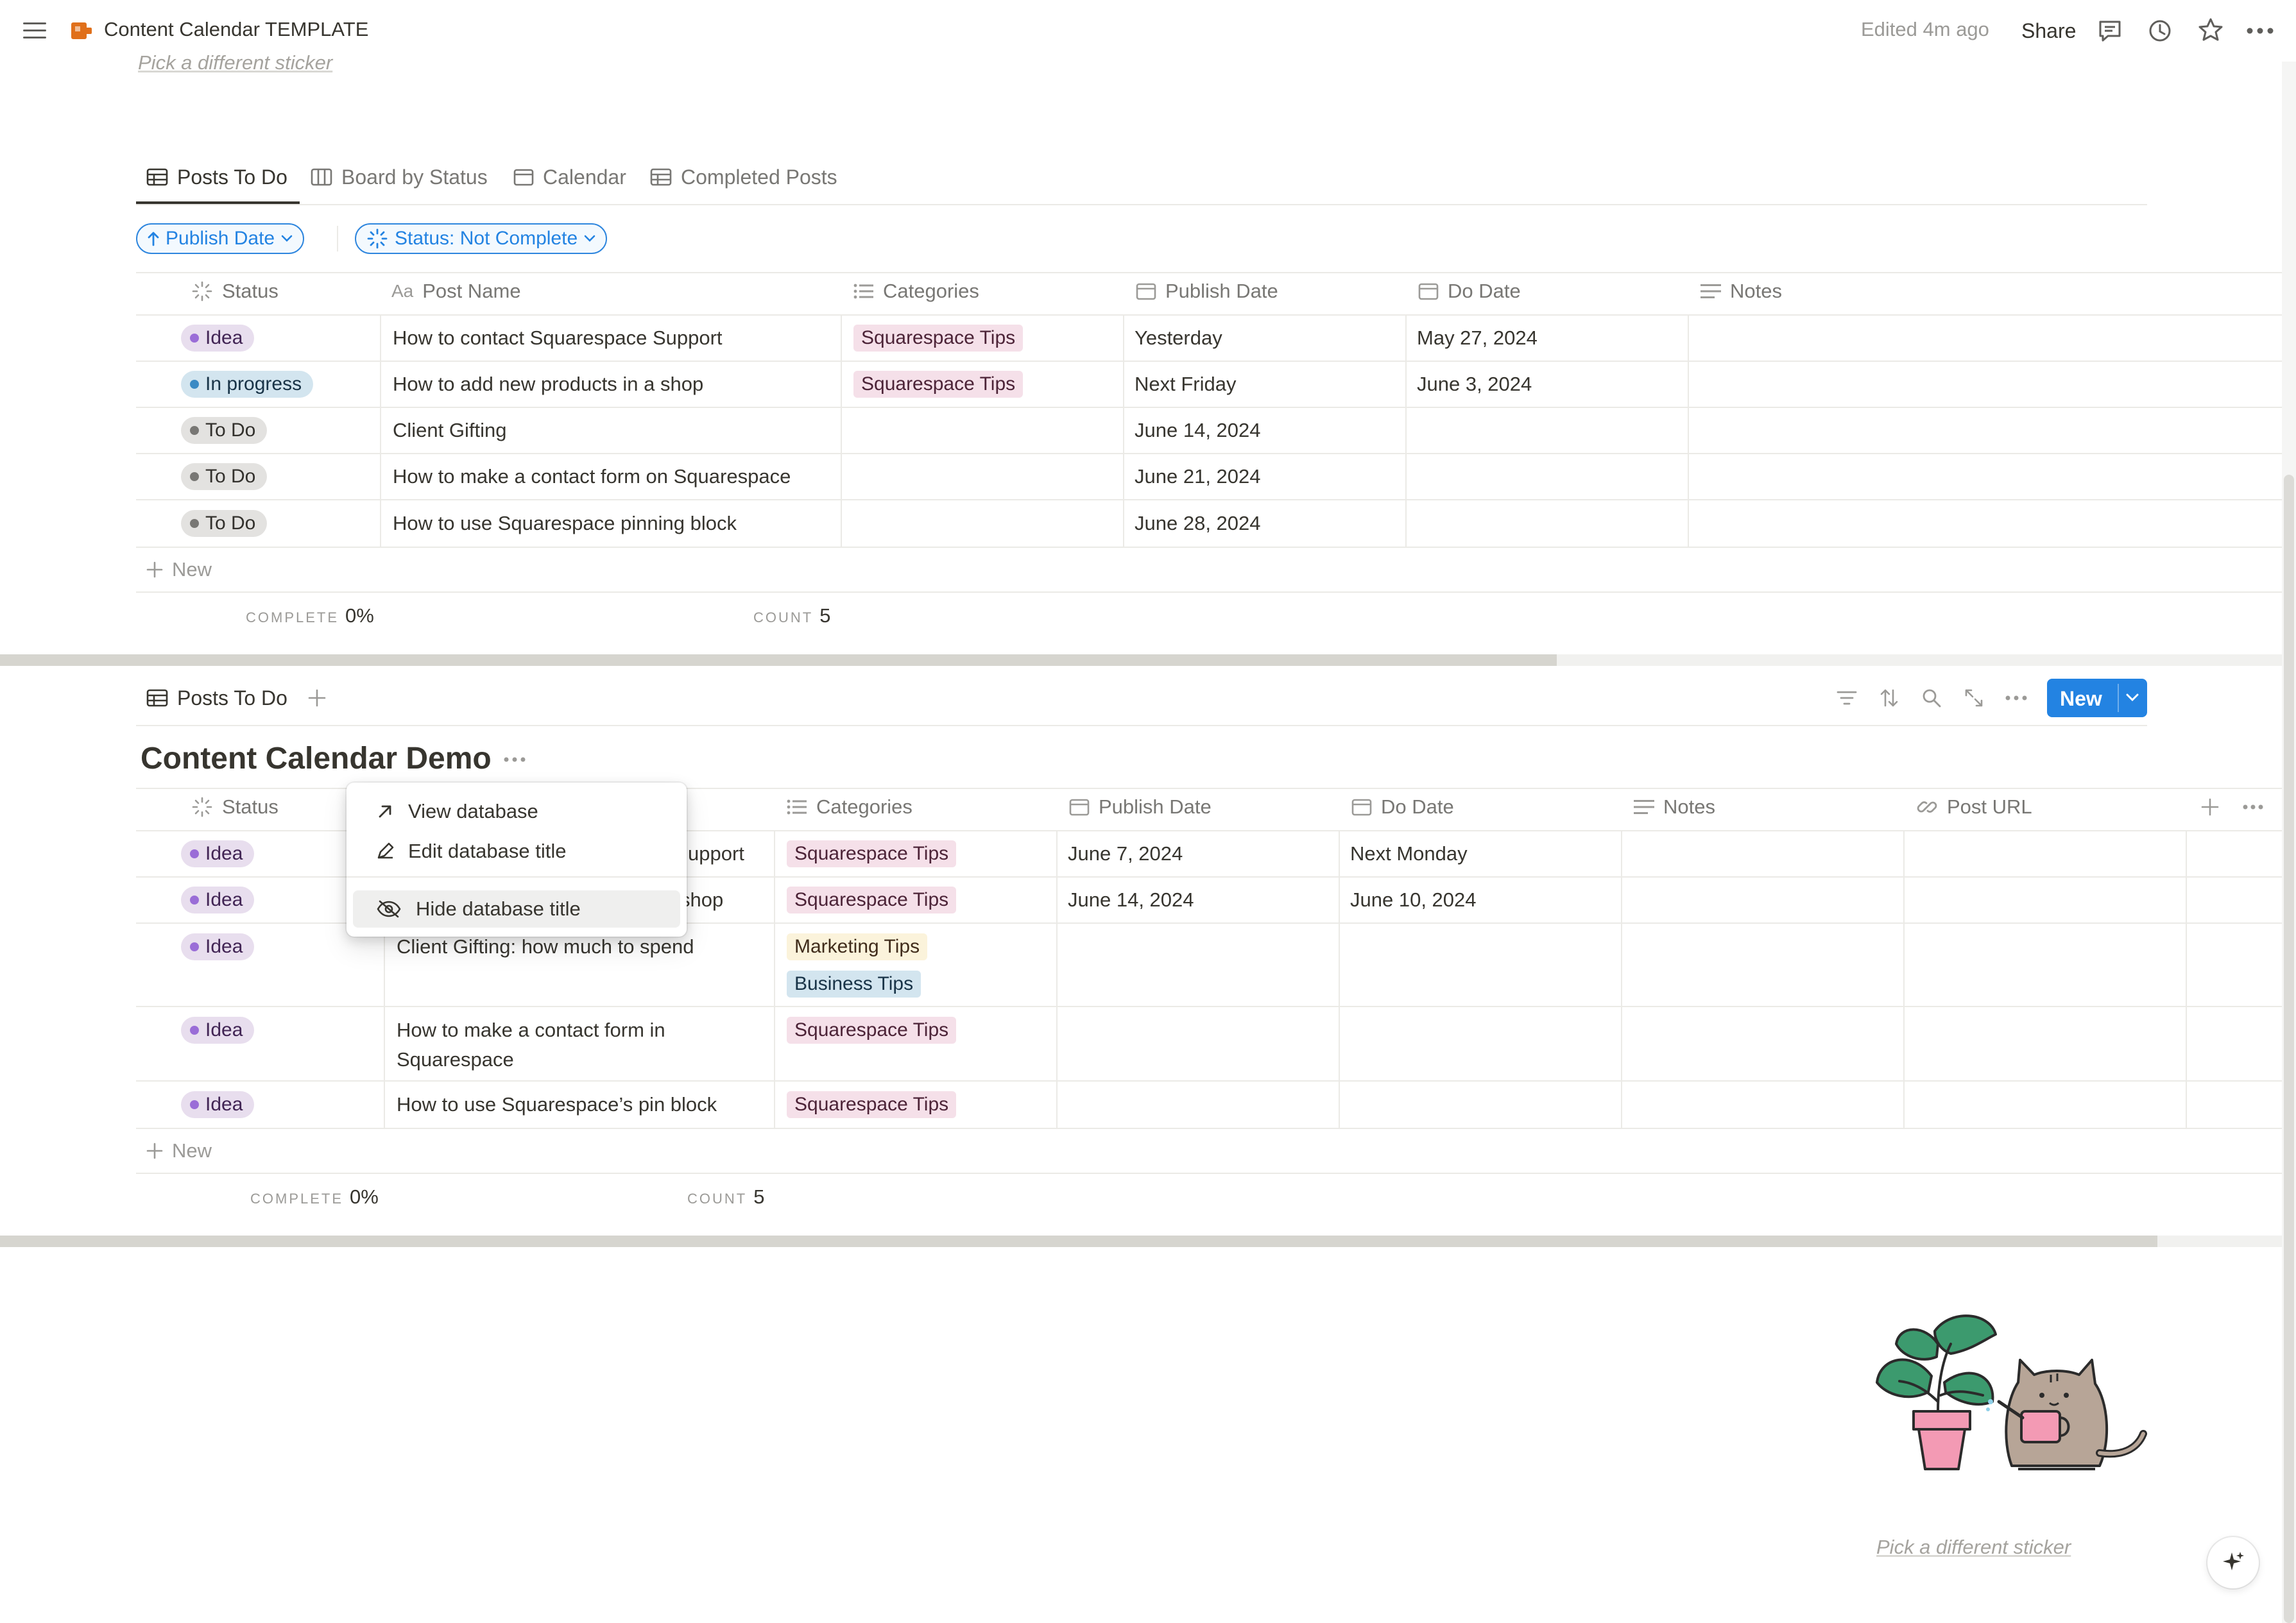  I want to click on table-more-options-icon, so click(2253, 807).